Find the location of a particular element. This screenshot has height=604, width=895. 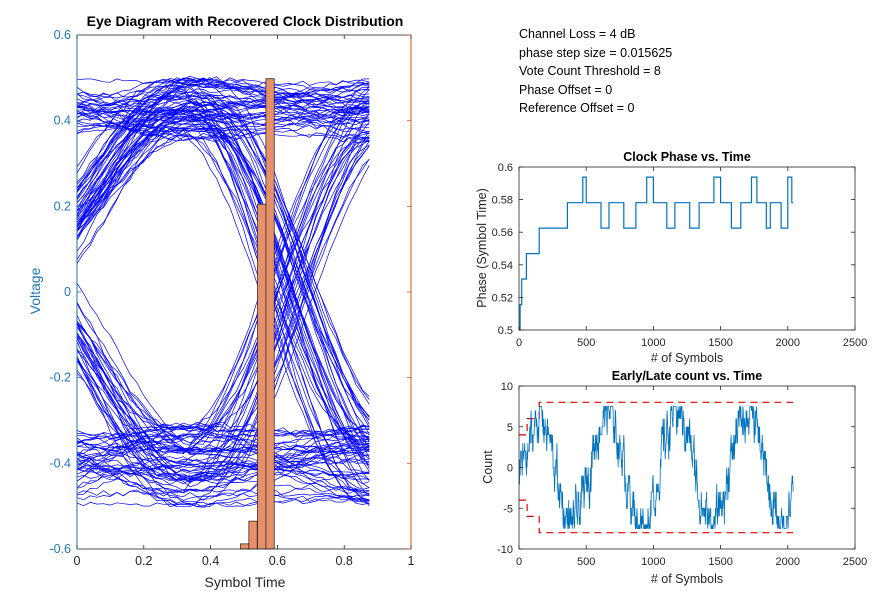

y-tick-label: -0.6 is located at coordinates (60, 549).